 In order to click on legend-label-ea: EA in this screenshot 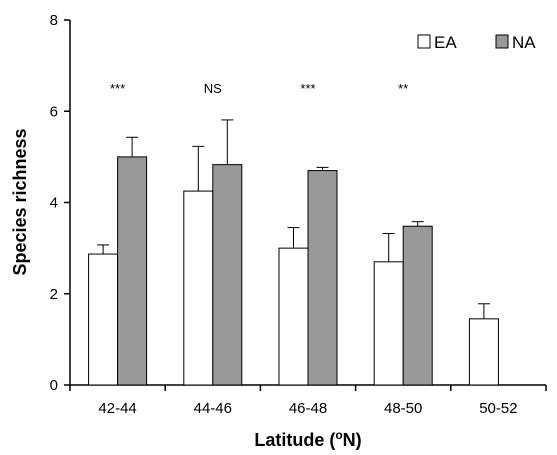, I will do `click(445, 42)`.